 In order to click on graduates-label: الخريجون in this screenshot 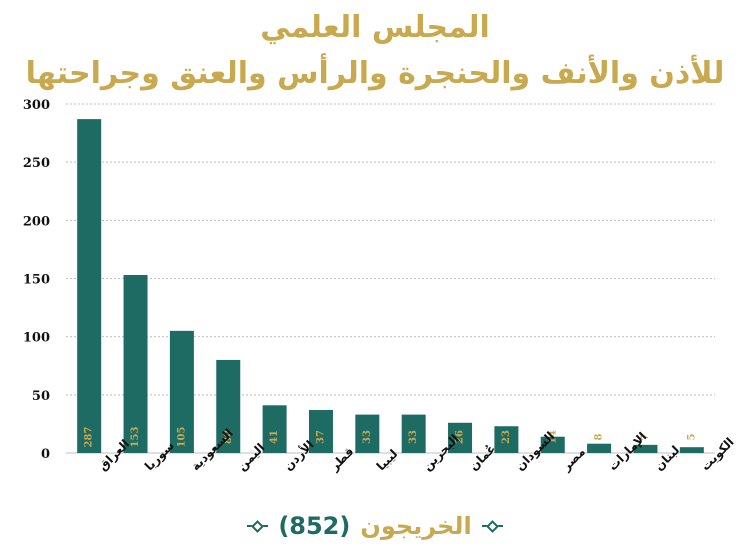, I will do `click(416, 526)`.